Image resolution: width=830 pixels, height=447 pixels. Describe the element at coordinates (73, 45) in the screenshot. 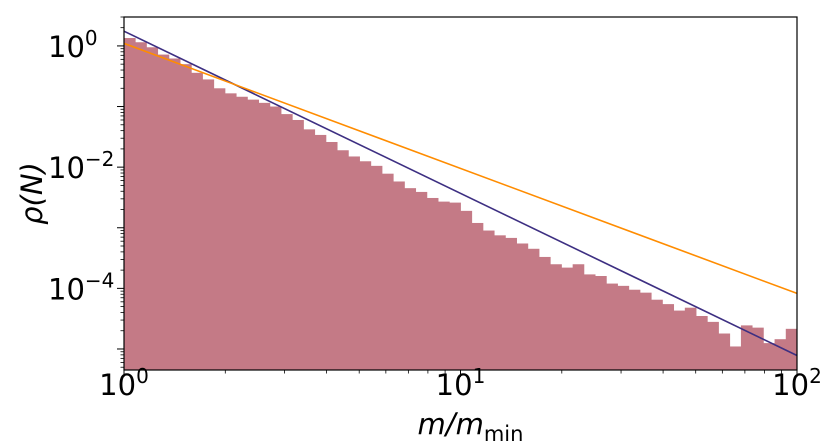

I see `y-tick-label: 10⁰` at that location.